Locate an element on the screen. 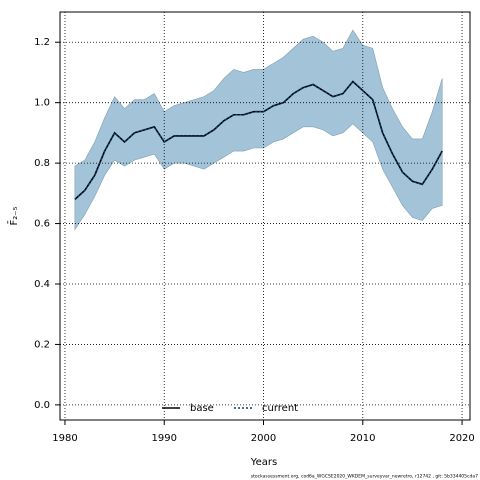  y-tick-label: 0.6 is located at coordinates (42, 224).